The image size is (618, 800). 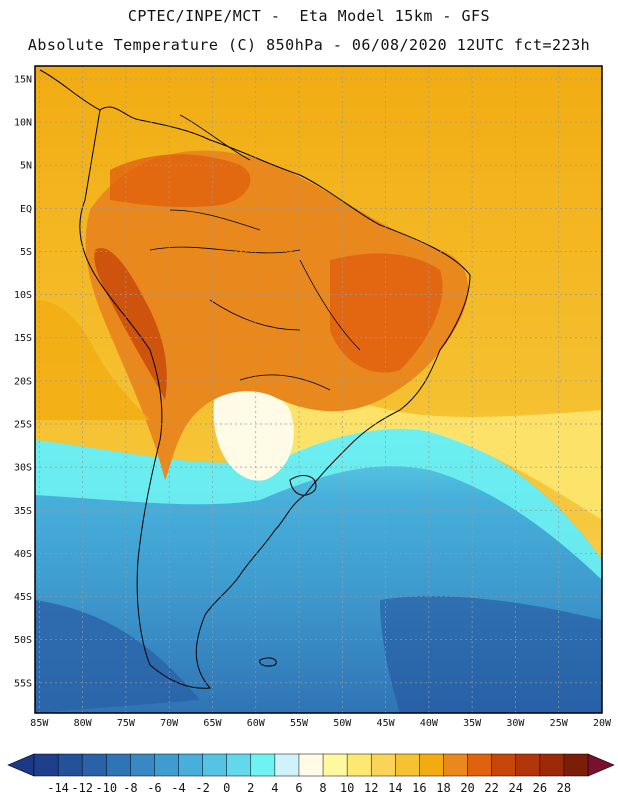 I want to click on lat-label: EQ, so click(x=26, y=209).